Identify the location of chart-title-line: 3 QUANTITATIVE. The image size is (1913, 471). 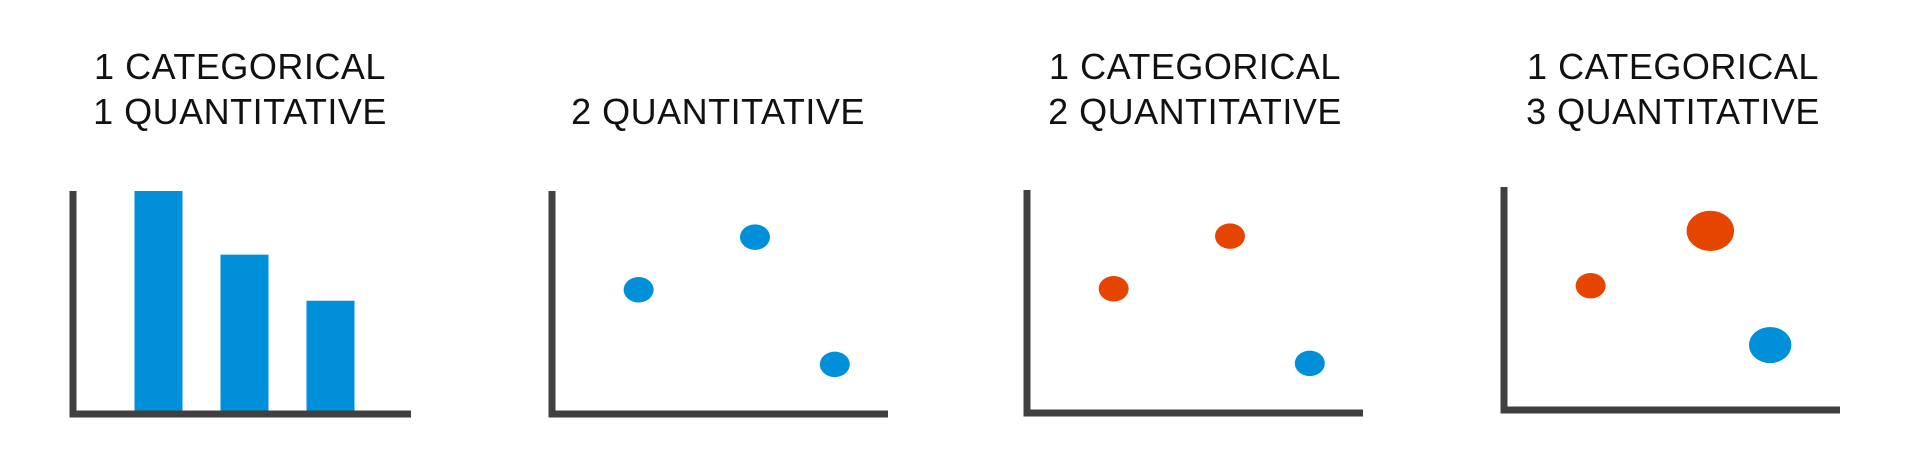
(1673, 111).